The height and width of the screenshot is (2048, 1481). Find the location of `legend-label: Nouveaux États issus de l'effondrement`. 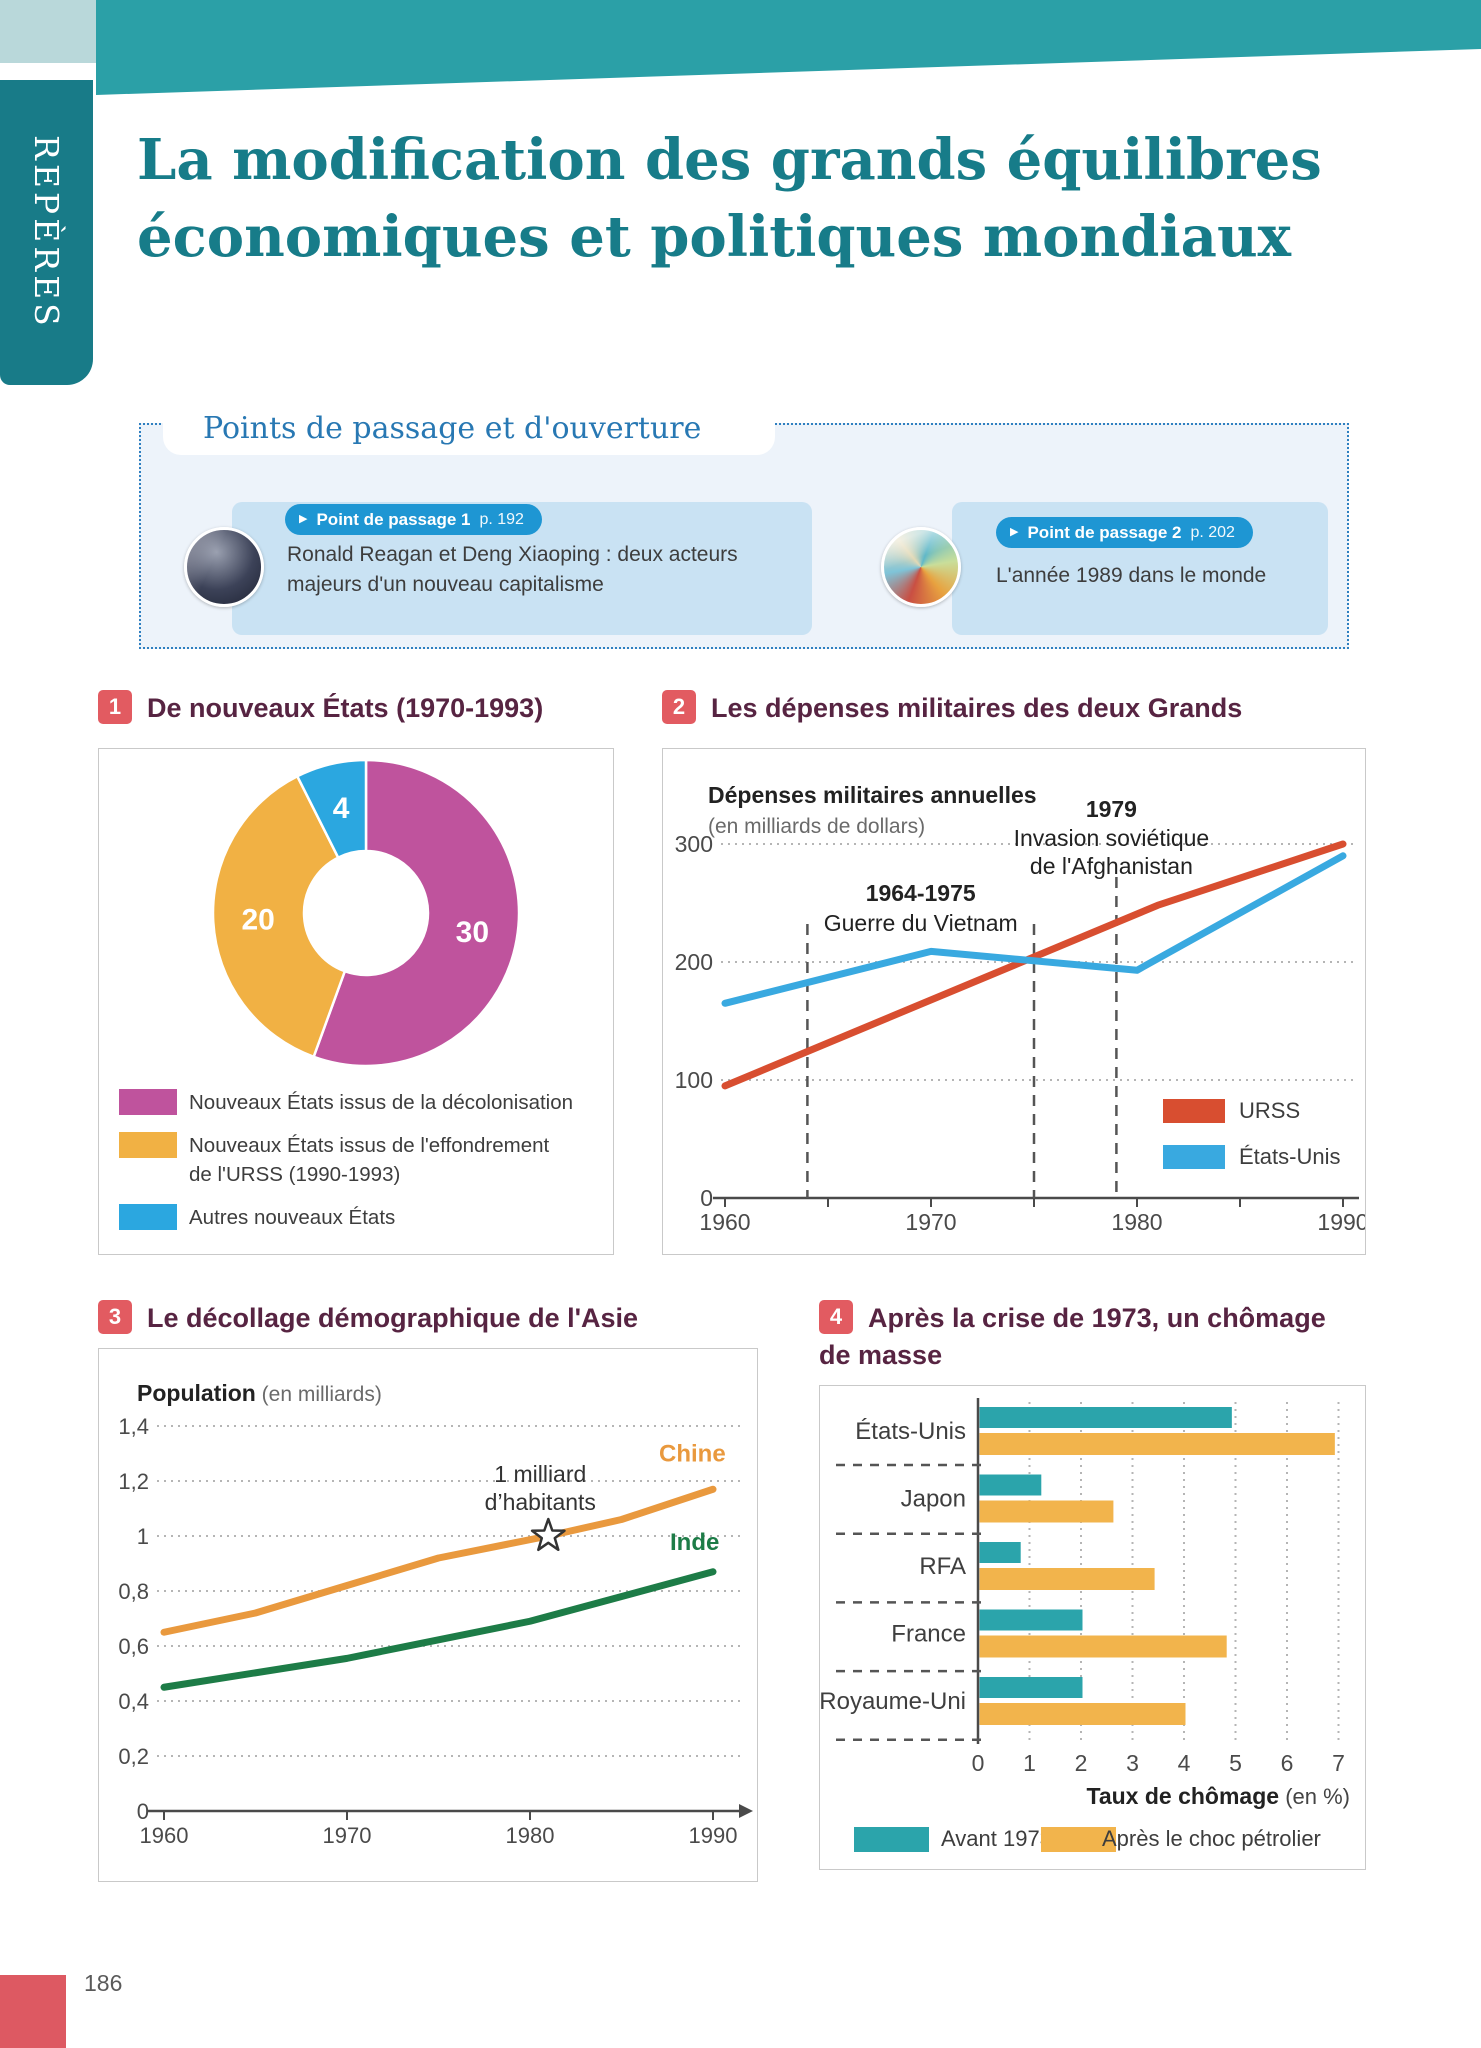

legend-label: Nouveaux États issus de l'effondrement is located at coordinates (369, 1145).